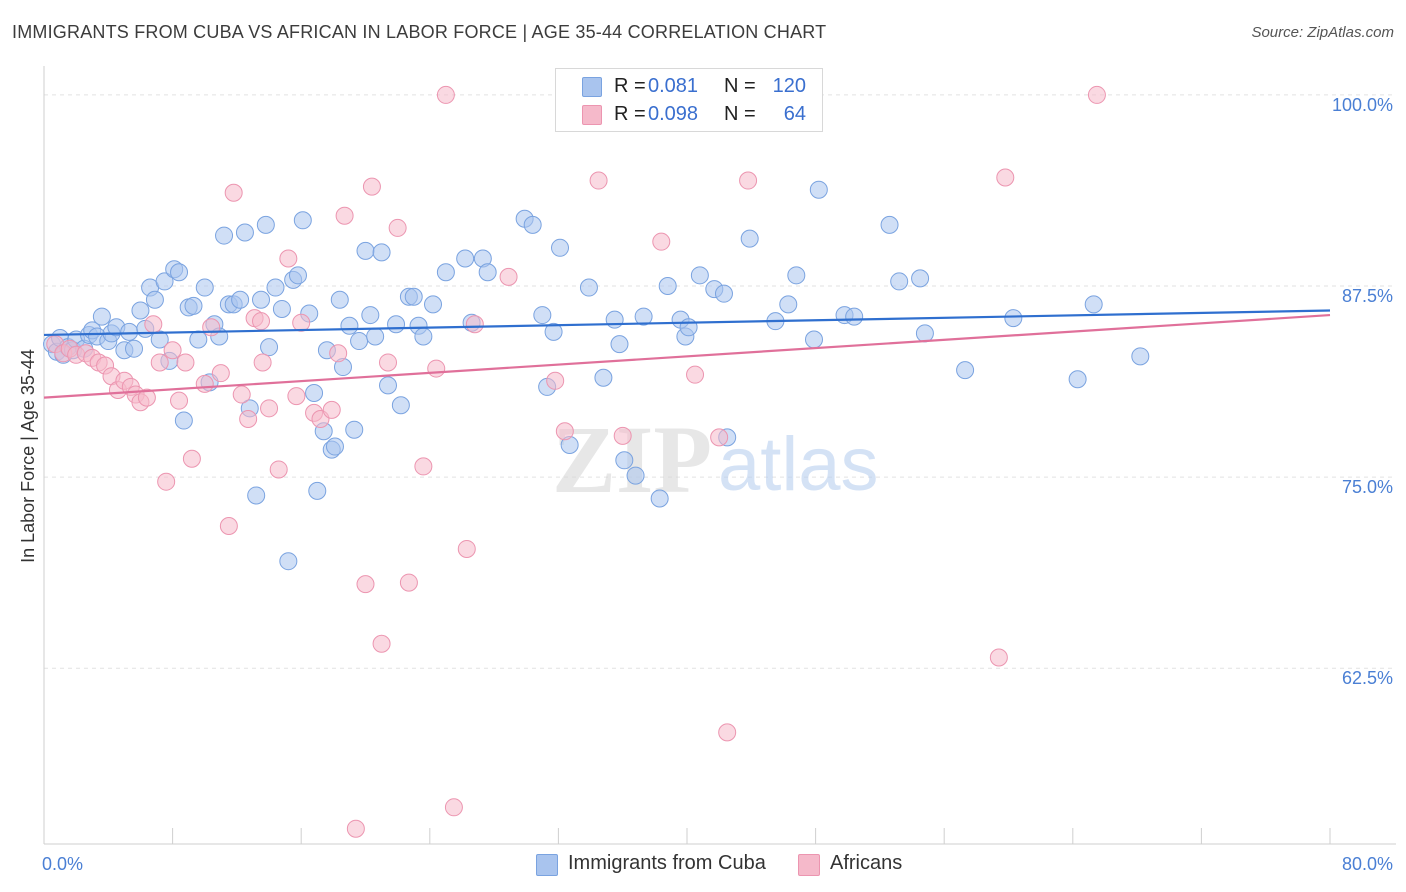 Image resolution: width=1406 pixels, height=892 pixels. What do you see at coordinates (547, 865) in the screenshot?
I see `bottom-legend-swatch-blue` at bounding box center [547, 865].